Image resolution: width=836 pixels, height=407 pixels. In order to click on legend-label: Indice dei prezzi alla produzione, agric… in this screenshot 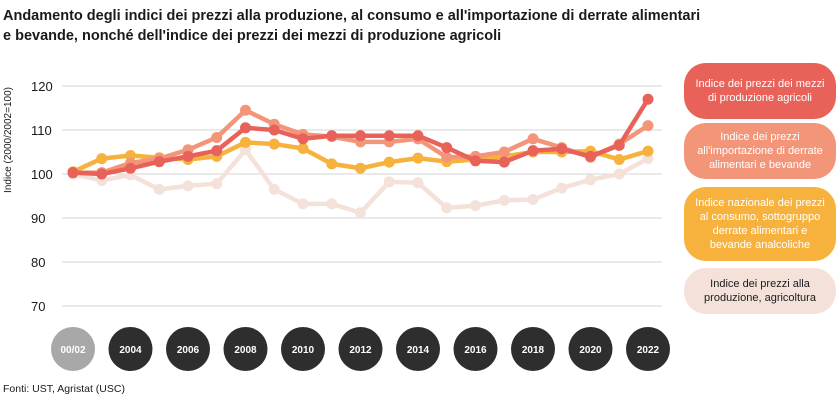, I will do `click(760, 291)`.